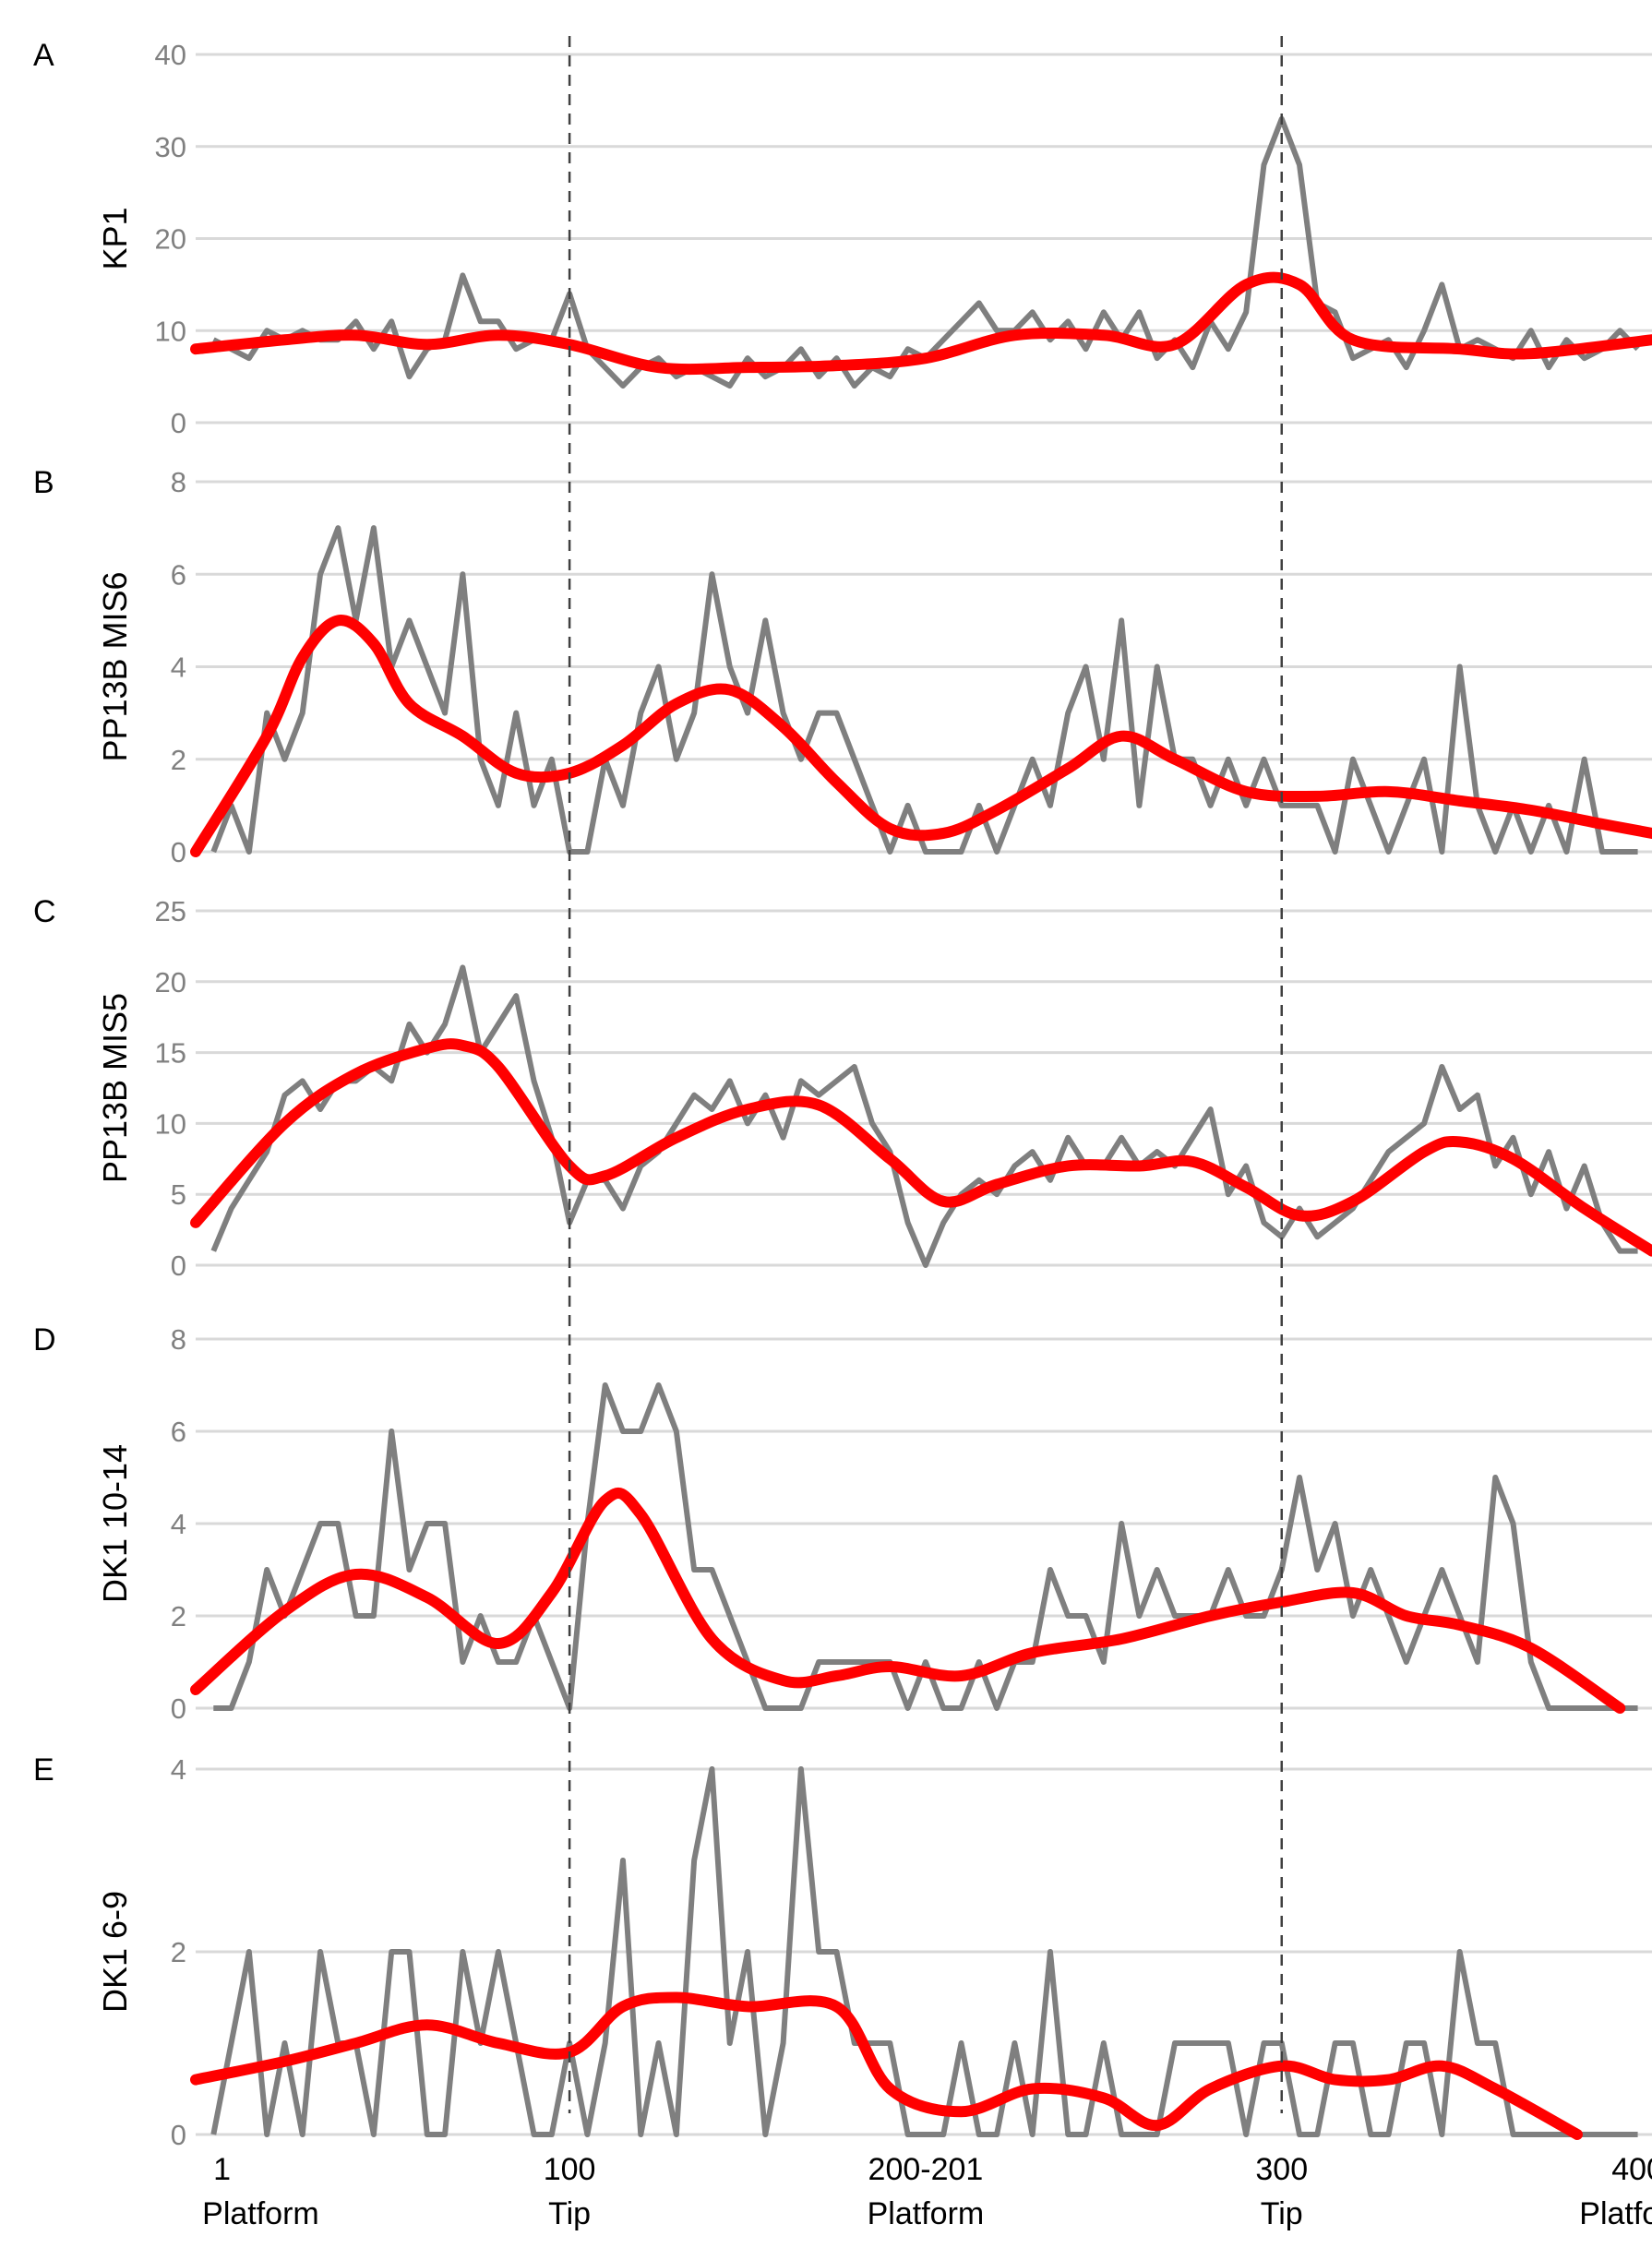  I want to click on y-tick-label: 25, so click(171, 911).